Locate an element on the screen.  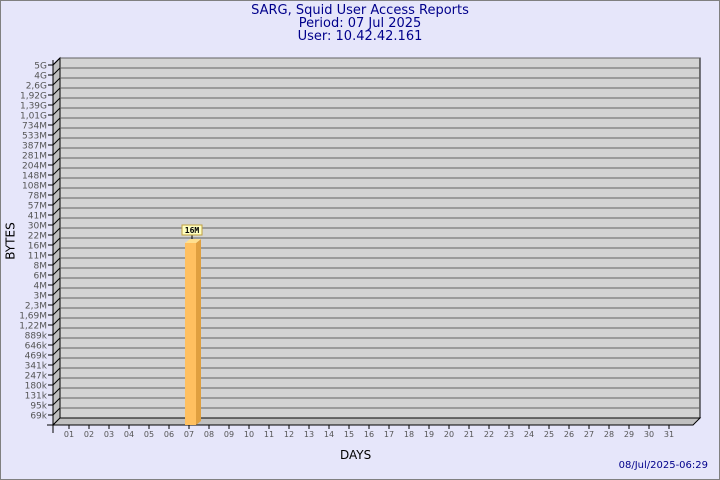
y-tick-label: 22M is located at coordinates (37, 237).